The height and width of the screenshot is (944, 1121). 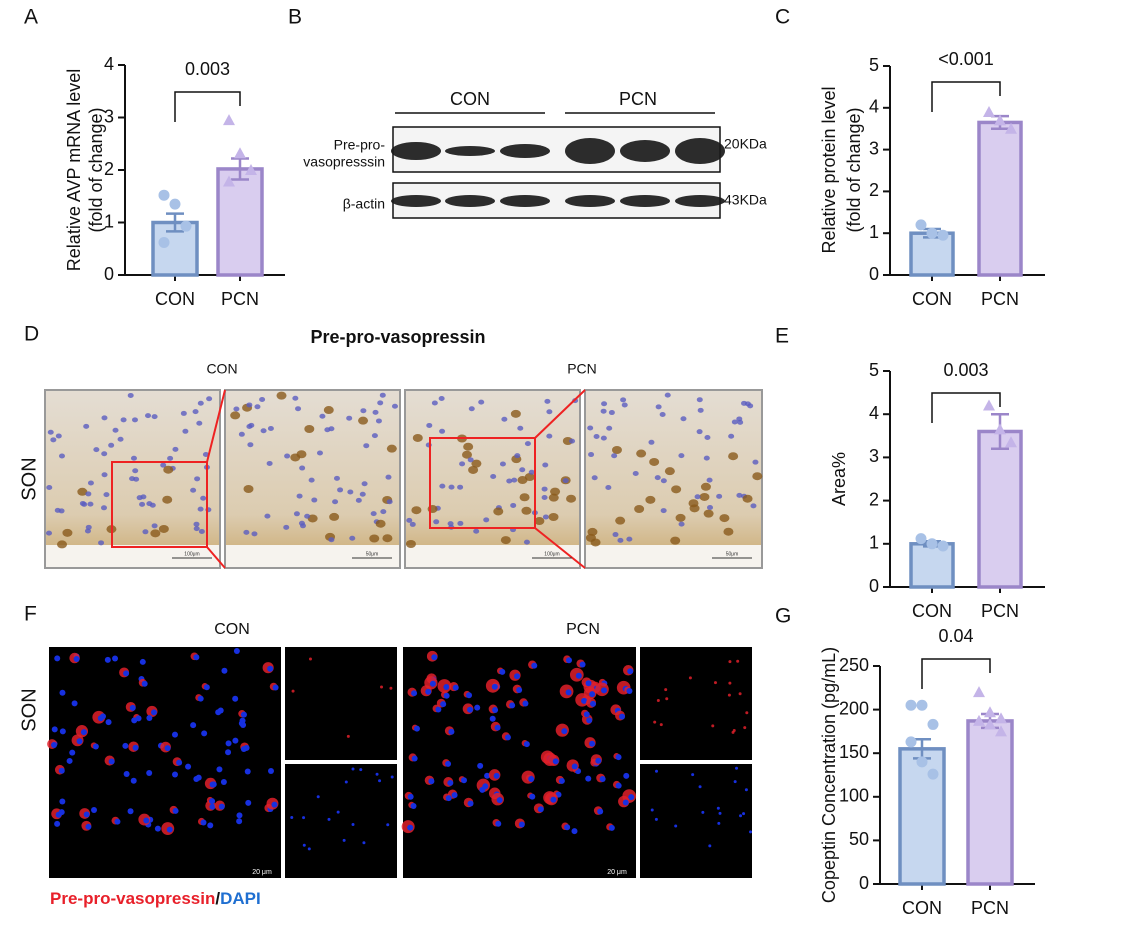 I want to click on blot-strip, so click(x=556, y=149).